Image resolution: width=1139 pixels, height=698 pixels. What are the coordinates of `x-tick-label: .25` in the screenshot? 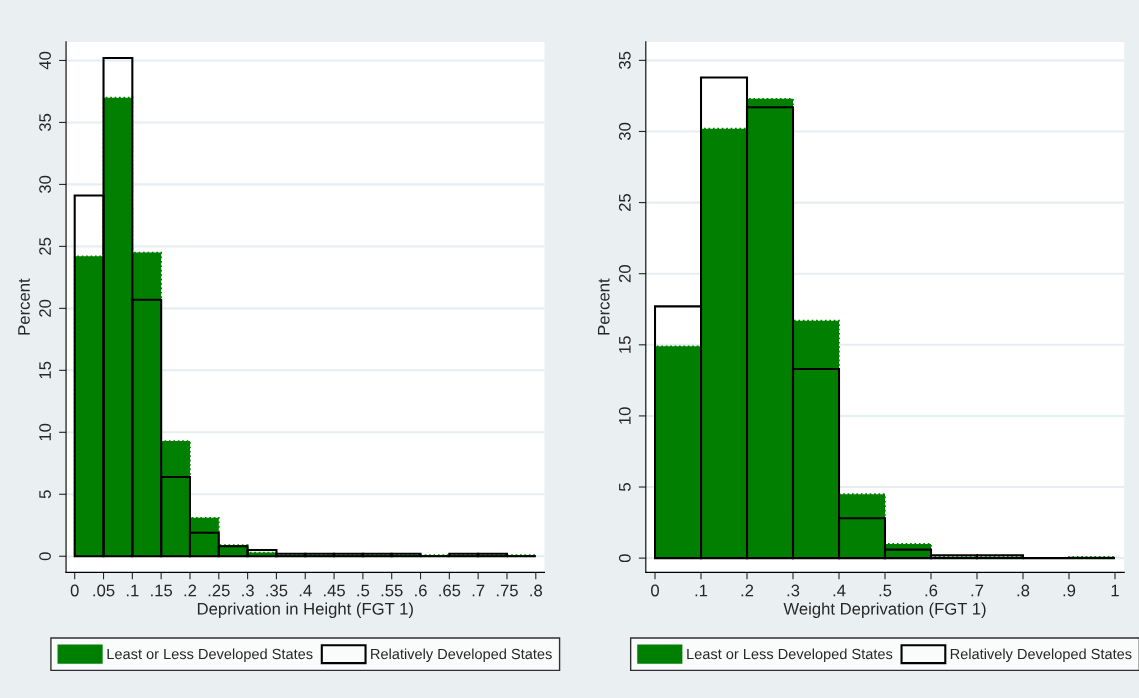 It's located at (219, 590).